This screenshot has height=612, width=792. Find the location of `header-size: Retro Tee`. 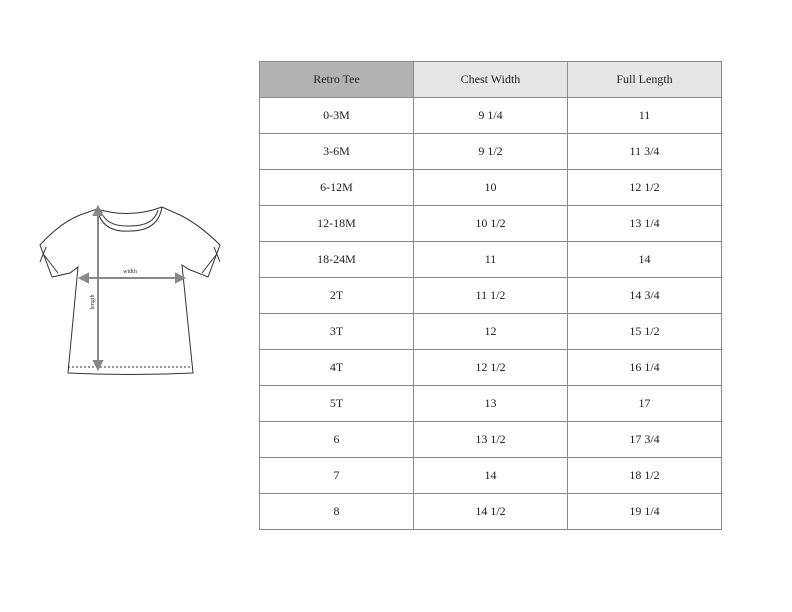

header-size: Retro Tee is located at coordinates (336, 79).